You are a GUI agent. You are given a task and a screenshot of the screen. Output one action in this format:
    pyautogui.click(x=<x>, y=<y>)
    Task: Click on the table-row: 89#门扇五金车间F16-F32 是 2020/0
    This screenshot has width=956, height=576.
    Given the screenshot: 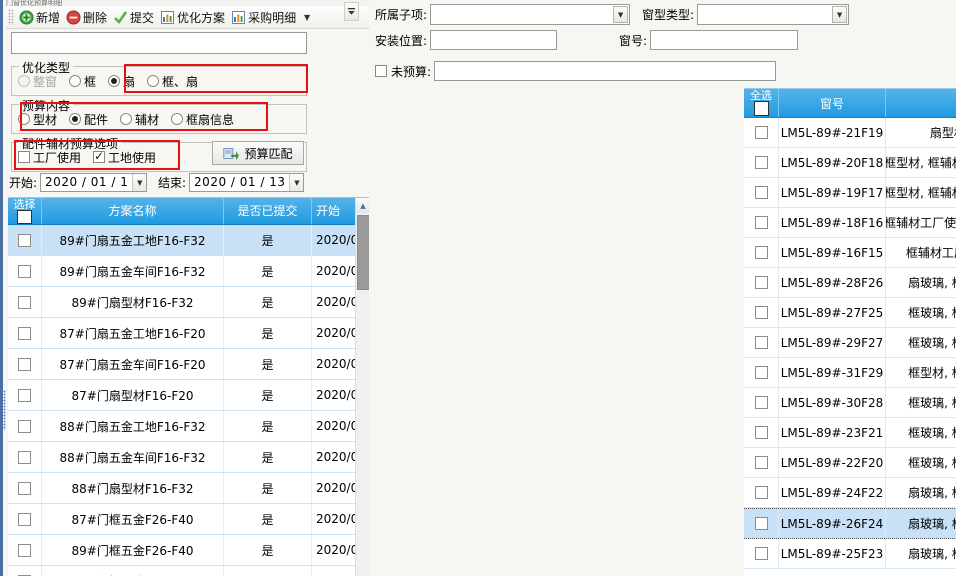 What is the action you would take?
    pyautogui.click(x=189, y=271)
    